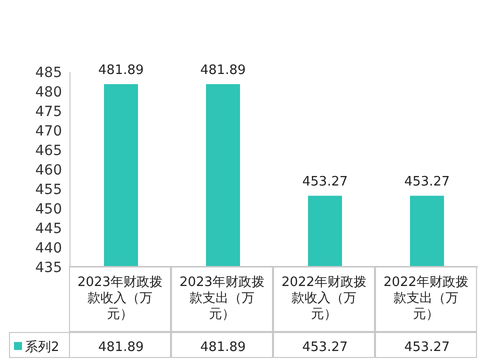 The height and width of the screenshot is (364, 482). Describe the element at coordinates (48, 210) in the screenshot. I see `y-tick-label: 450` at that location.